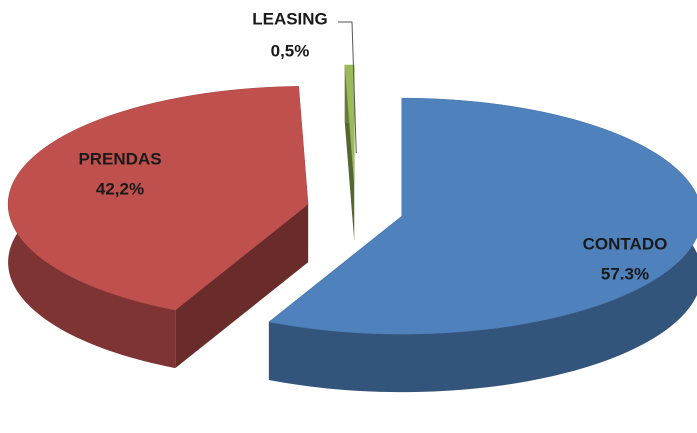 Image resolution: width=697 pixels, height=433 pixels. Describe the element at coordinates (347, 87) in the screenshot. I see `leader-line` at that location.